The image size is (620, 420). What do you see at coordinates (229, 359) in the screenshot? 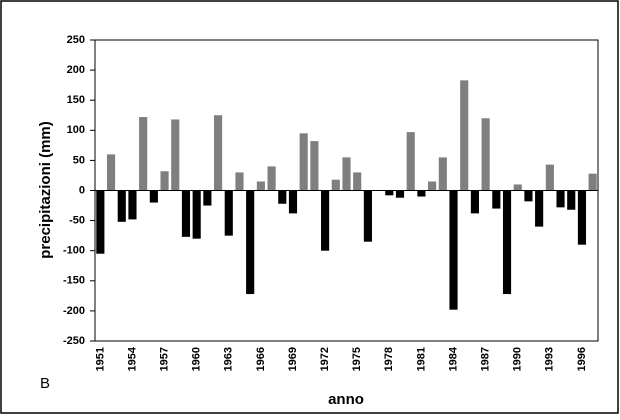
I see `x-tick-label: 1963` at bounding box center [229, 359].